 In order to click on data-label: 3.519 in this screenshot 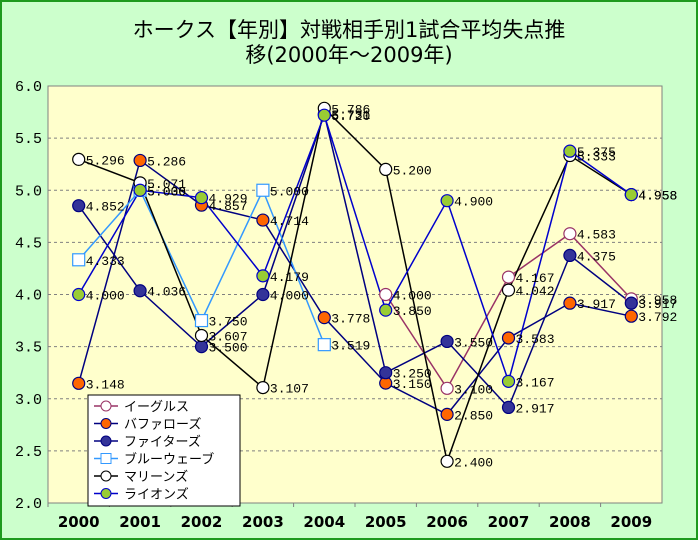, I will do `click(350, 346)`.